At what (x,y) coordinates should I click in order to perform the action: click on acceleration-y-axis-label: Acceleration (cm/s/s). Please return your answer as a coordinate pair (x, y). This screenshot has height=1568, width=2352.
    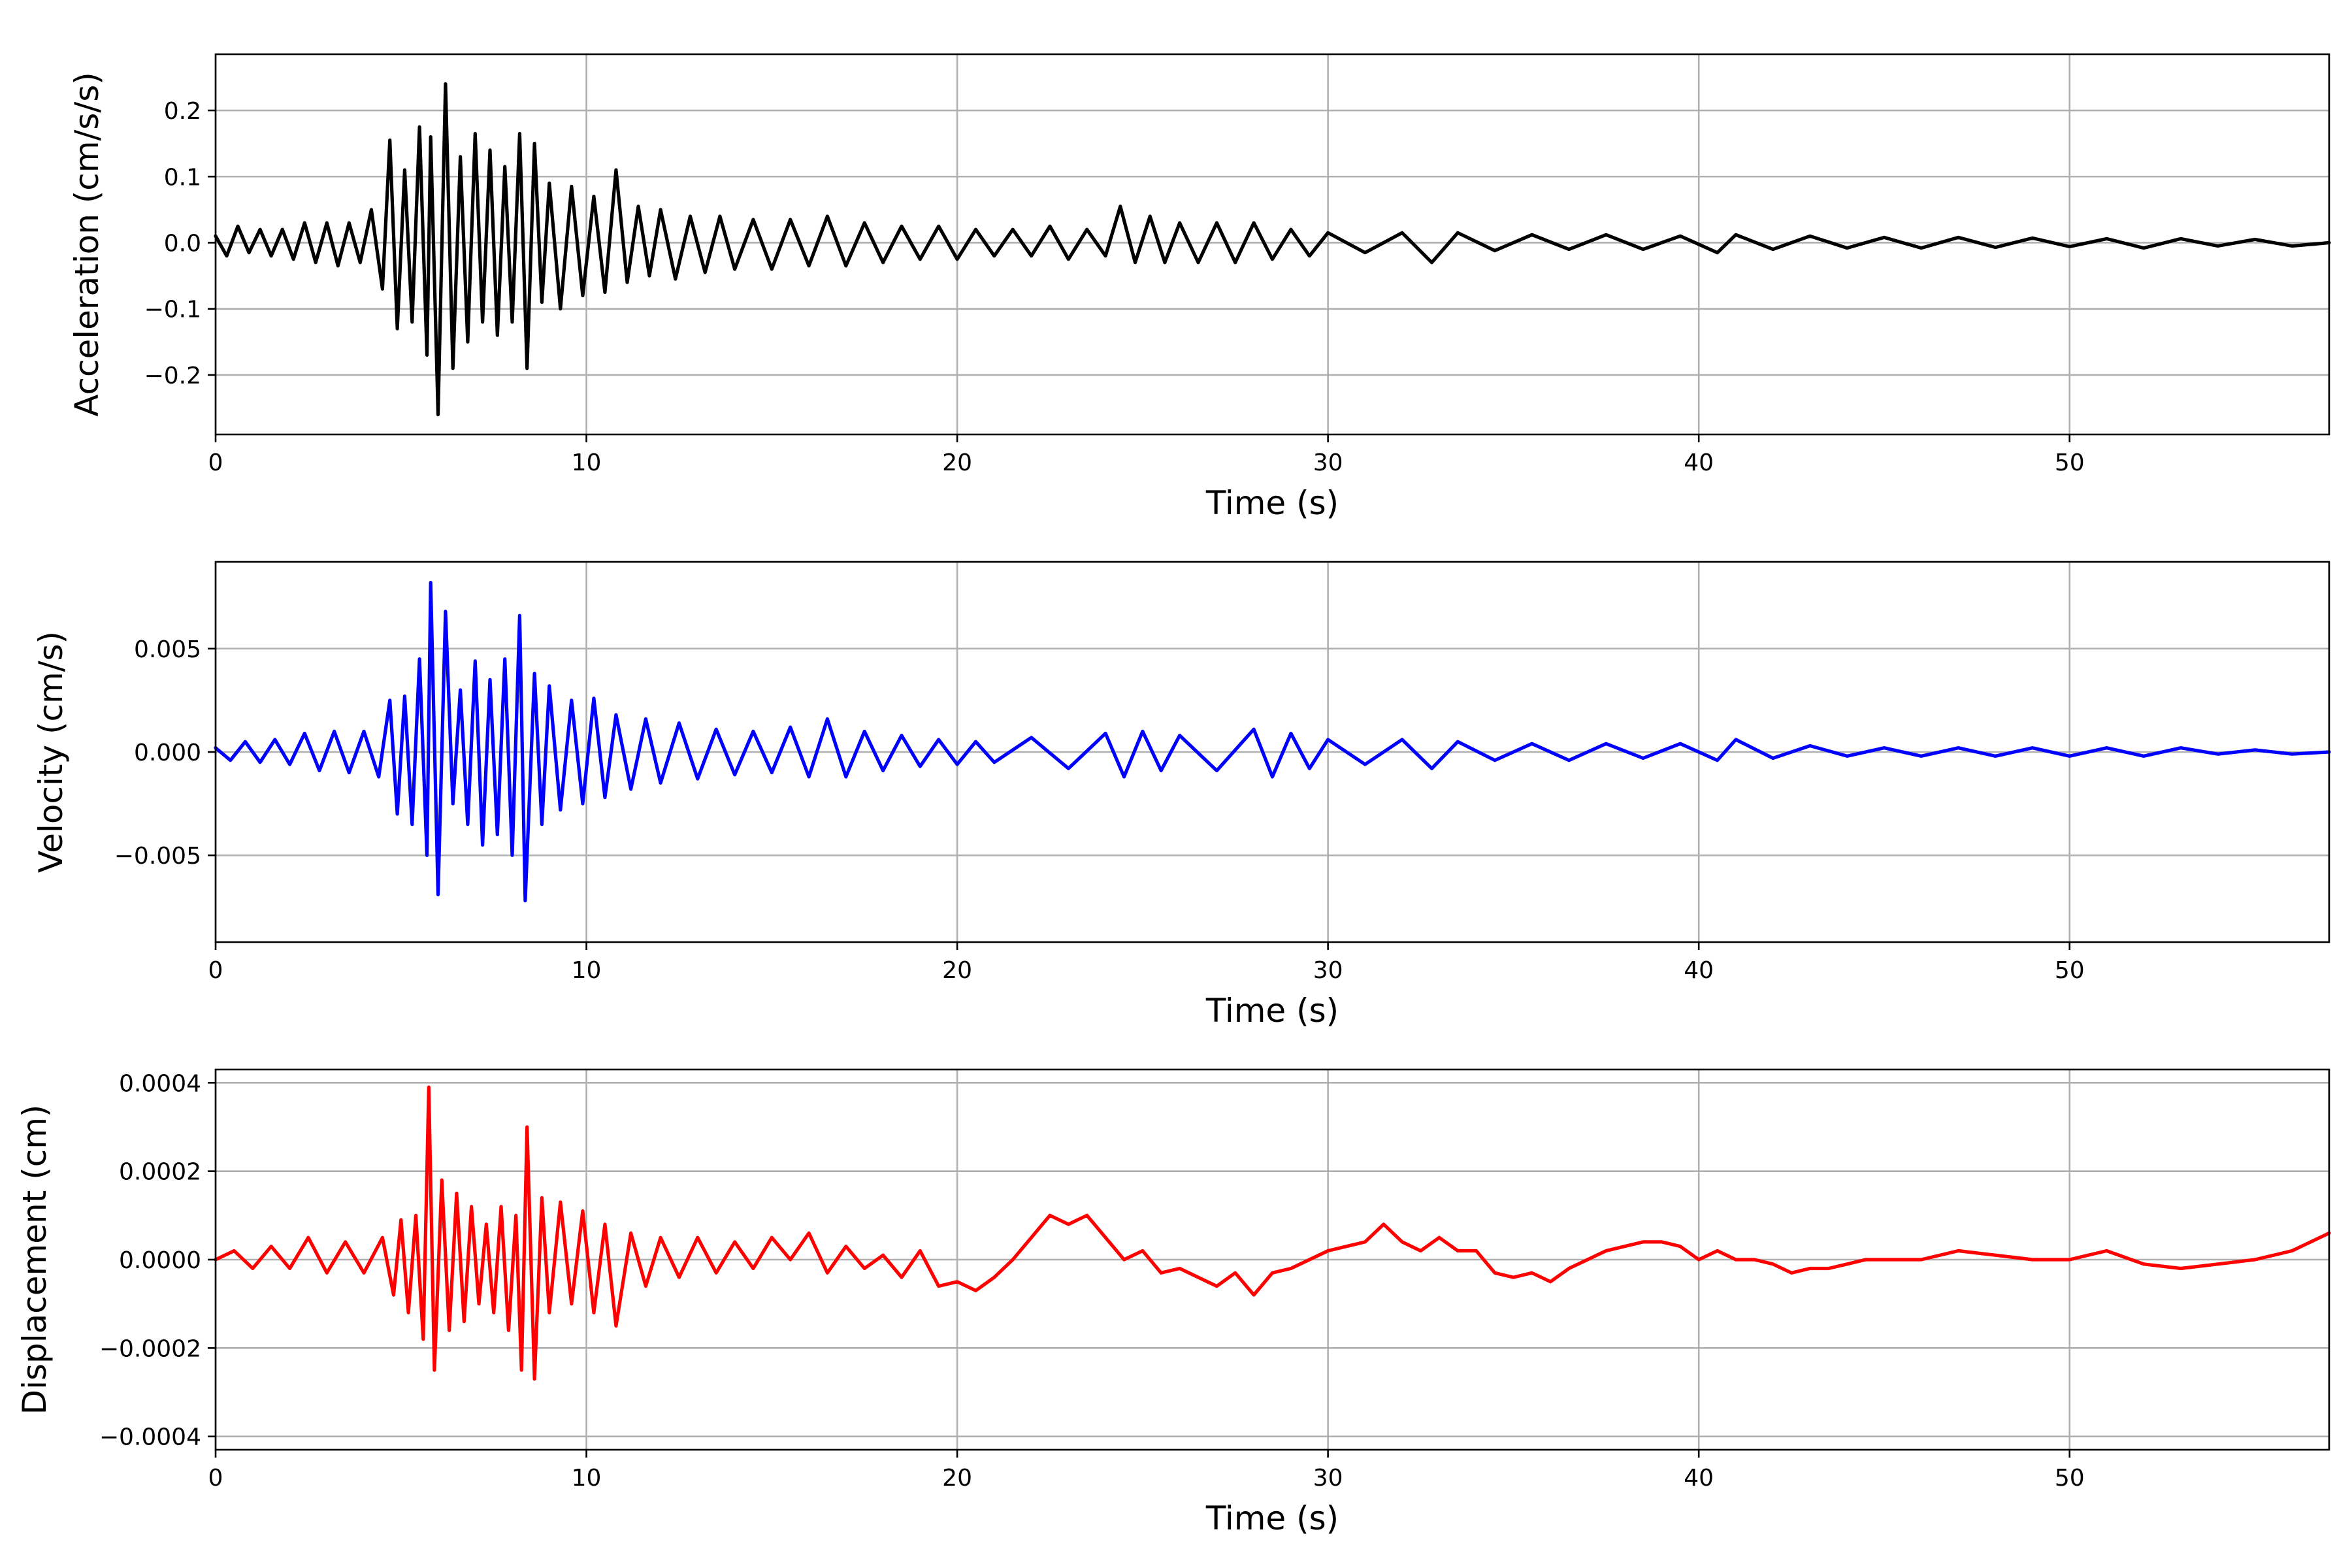
    Looking at the image, I should click on (87, 244).